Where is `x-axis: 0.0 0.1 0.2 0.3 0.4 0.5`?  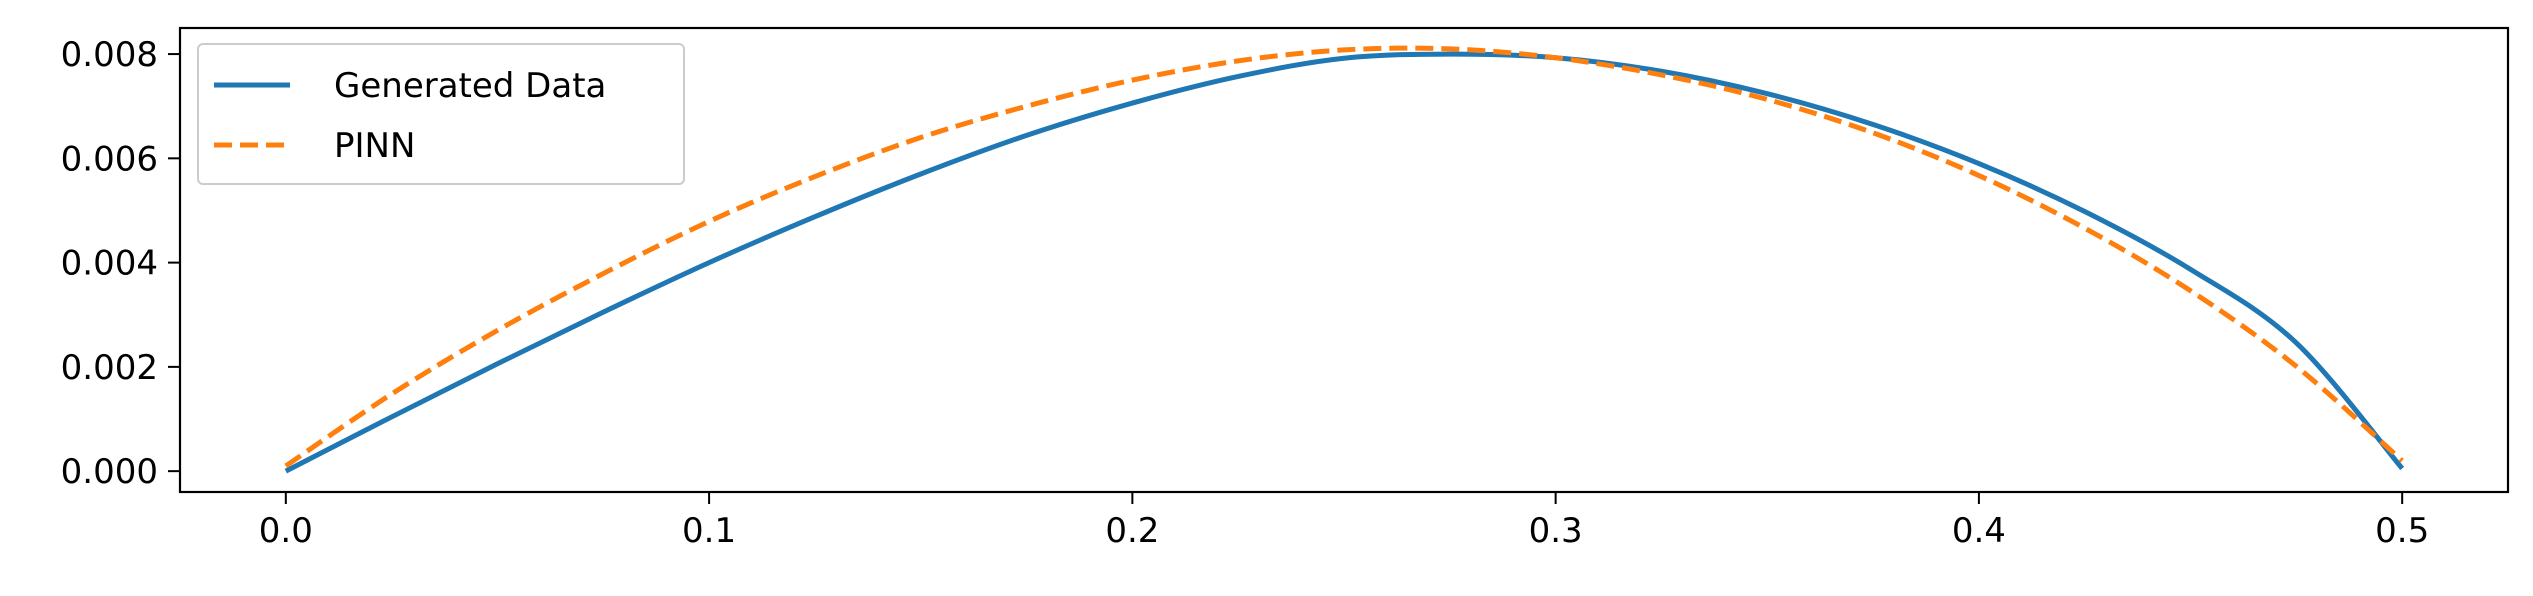 x-axis: 0.0 0.1 0.2 0.3 0.4 0.5 is located at coordinates (1344, 521).